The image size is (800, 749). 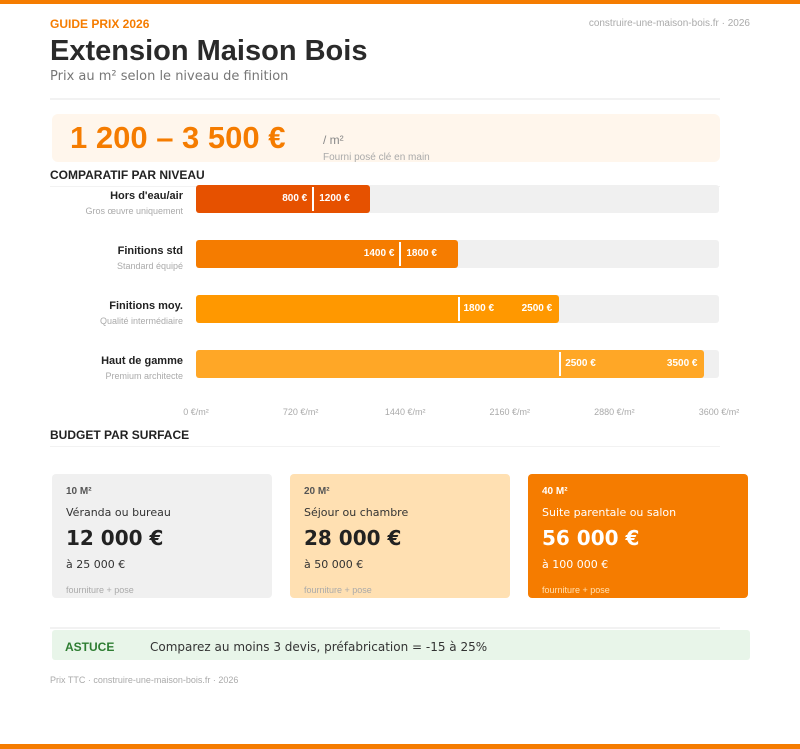 I want to click on card-price: 12 000 €, so click(x=115, y=538).